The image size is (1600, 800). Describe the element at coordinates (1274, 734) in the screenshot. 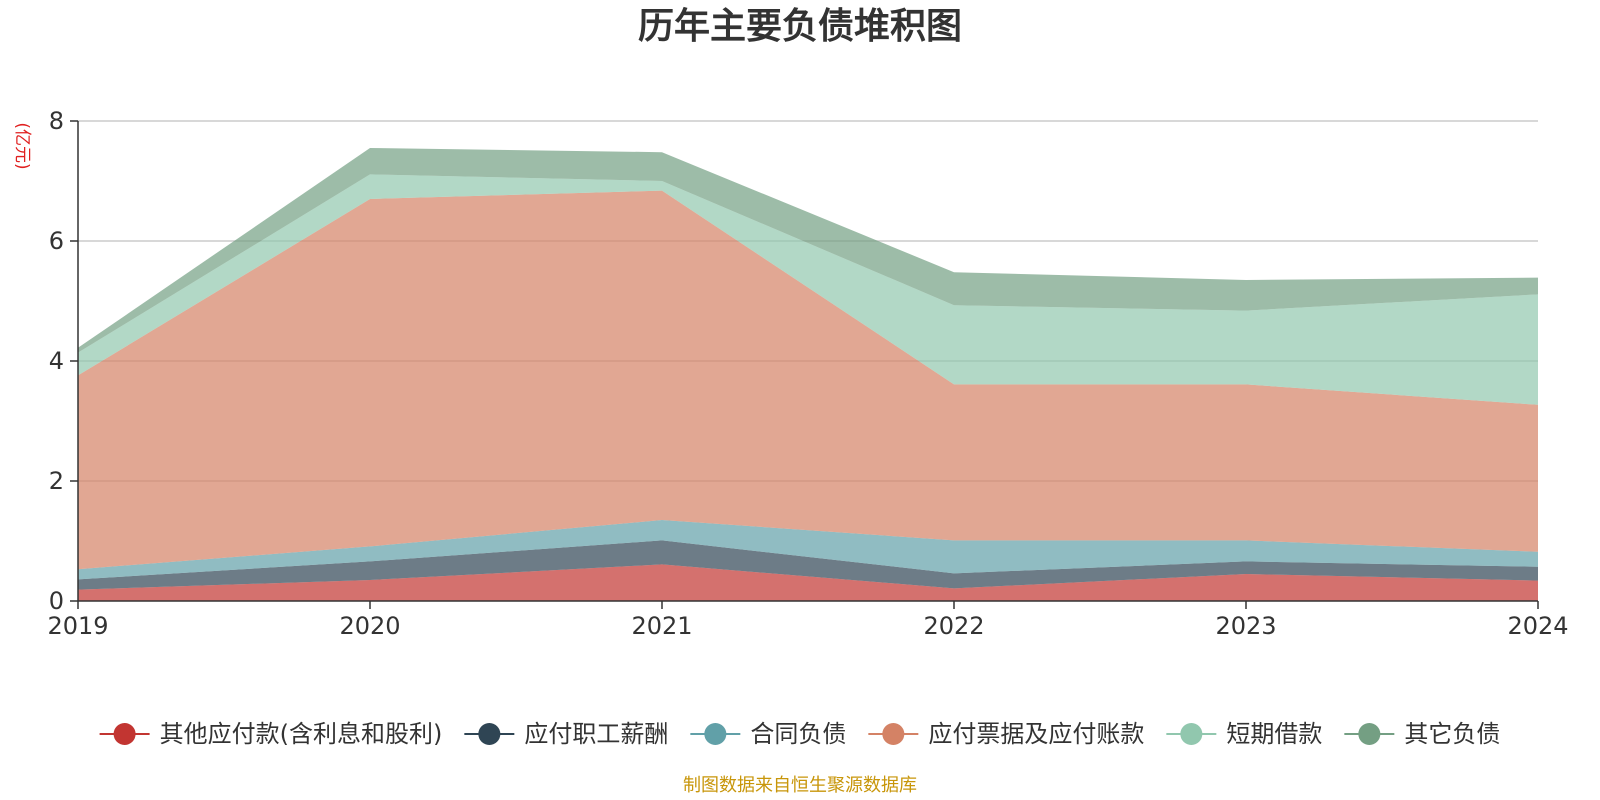

I see `legend-label: 短期借款` at that location.